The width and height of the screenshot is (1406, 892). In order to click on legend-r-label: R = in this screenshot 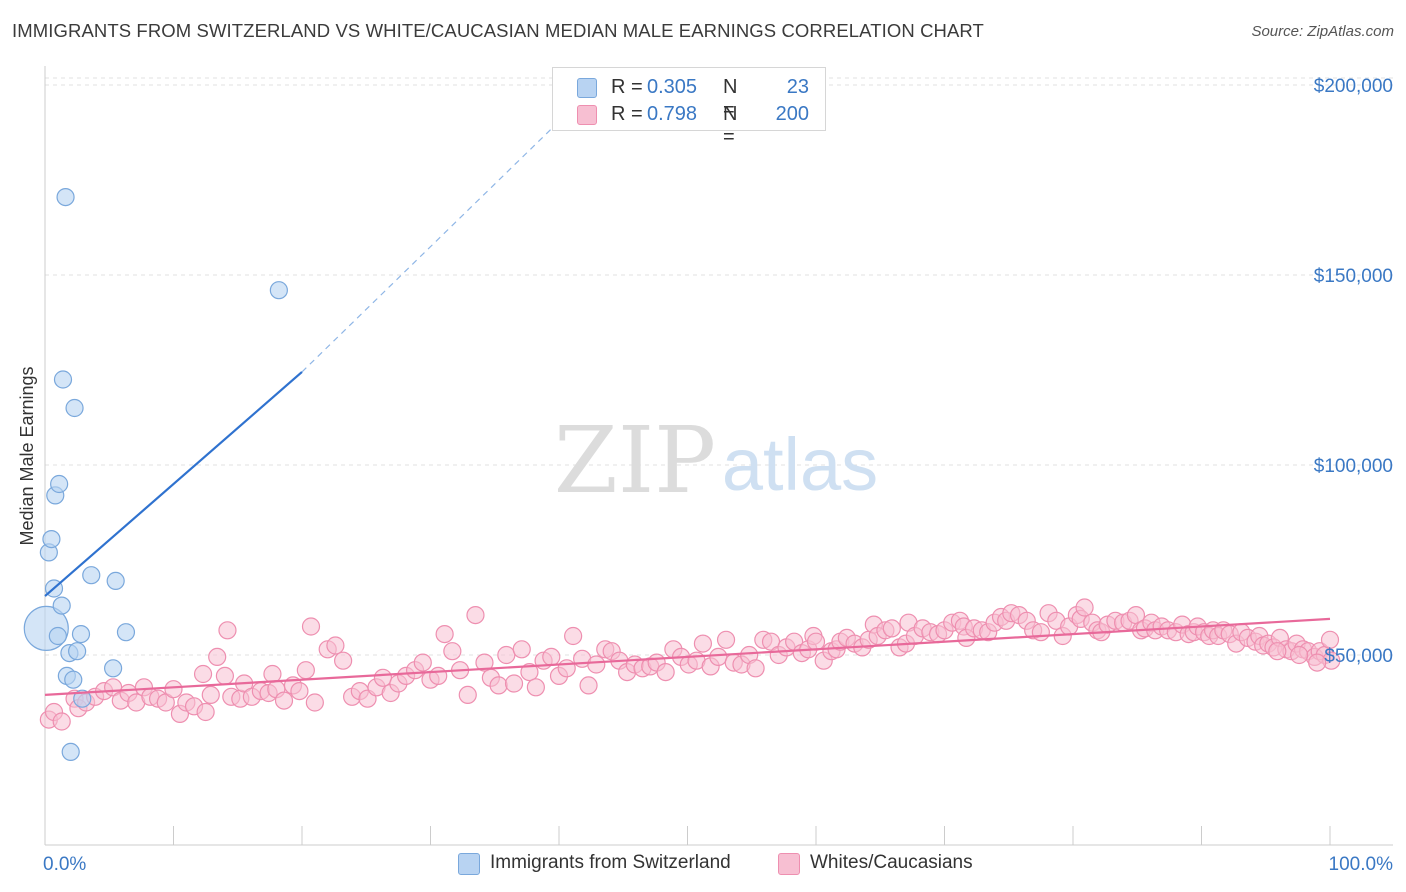, I will do `click(627, 87)`.